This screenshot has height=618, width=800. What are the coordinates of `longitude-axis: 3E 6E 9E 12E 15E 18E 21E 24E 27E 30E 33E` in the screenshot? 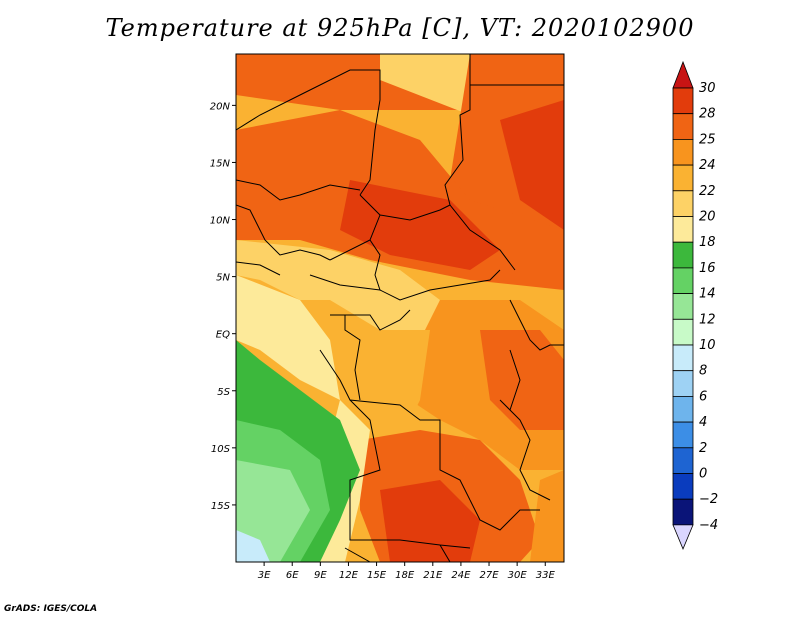 It's located at (407, 571).